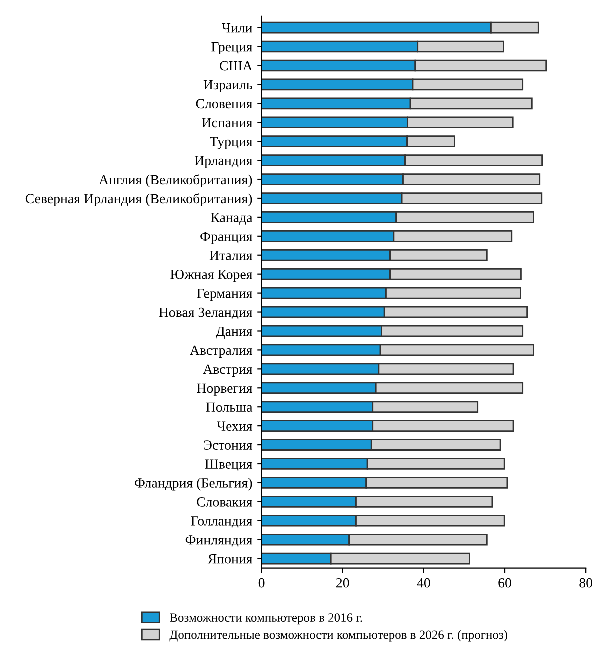 The image size is (595, 657). I want to click on x-tick-label: 60, so click(505, 583).